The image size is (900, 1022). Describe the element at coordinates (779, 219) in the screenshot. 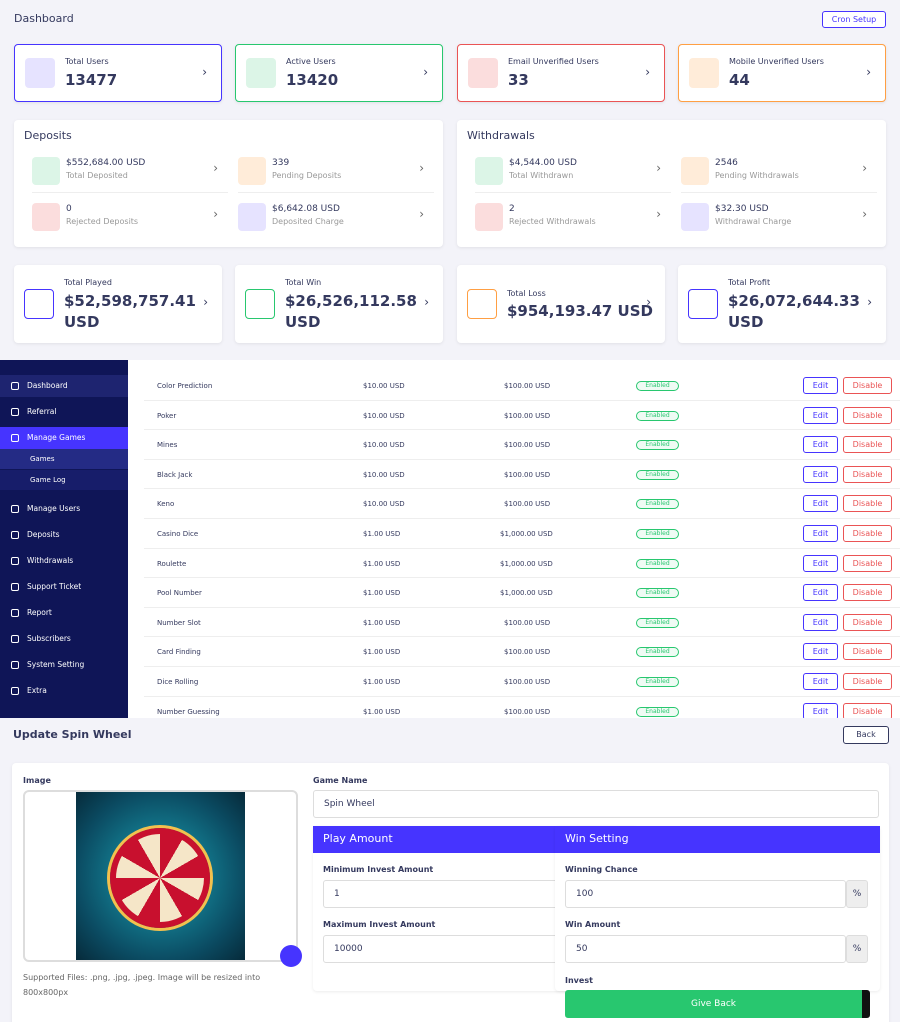

I see `panel-item: $32.30 USD Withdrawal Charge ›` at that location.